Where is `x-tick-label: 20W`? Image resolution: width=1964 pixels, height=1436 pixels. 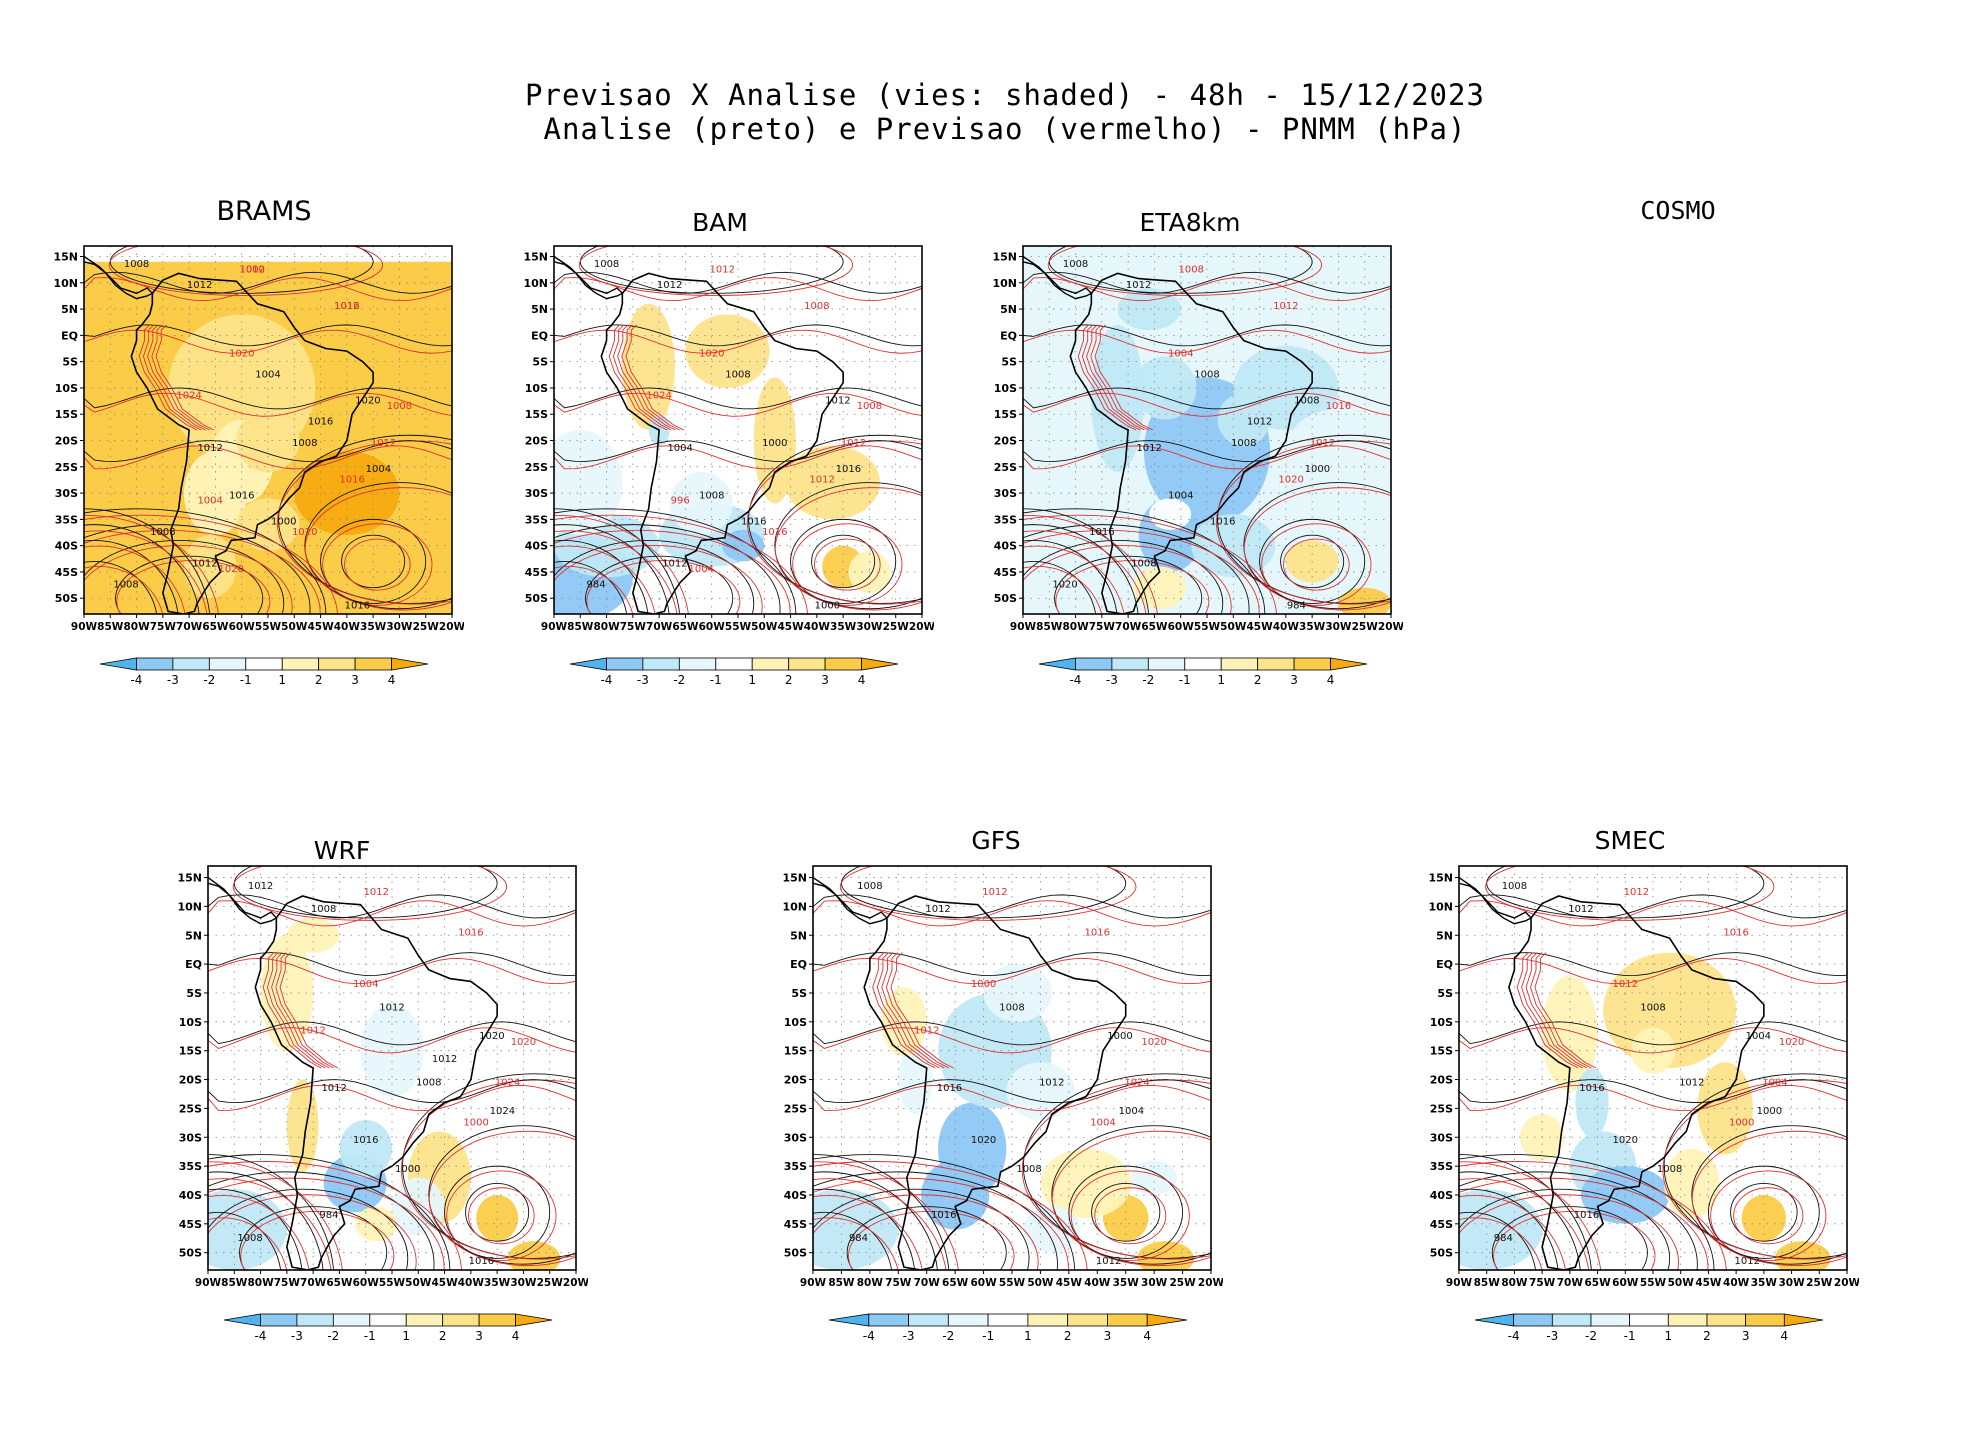 x-tick-label: 20W is located at coordinates (1846, 1283).